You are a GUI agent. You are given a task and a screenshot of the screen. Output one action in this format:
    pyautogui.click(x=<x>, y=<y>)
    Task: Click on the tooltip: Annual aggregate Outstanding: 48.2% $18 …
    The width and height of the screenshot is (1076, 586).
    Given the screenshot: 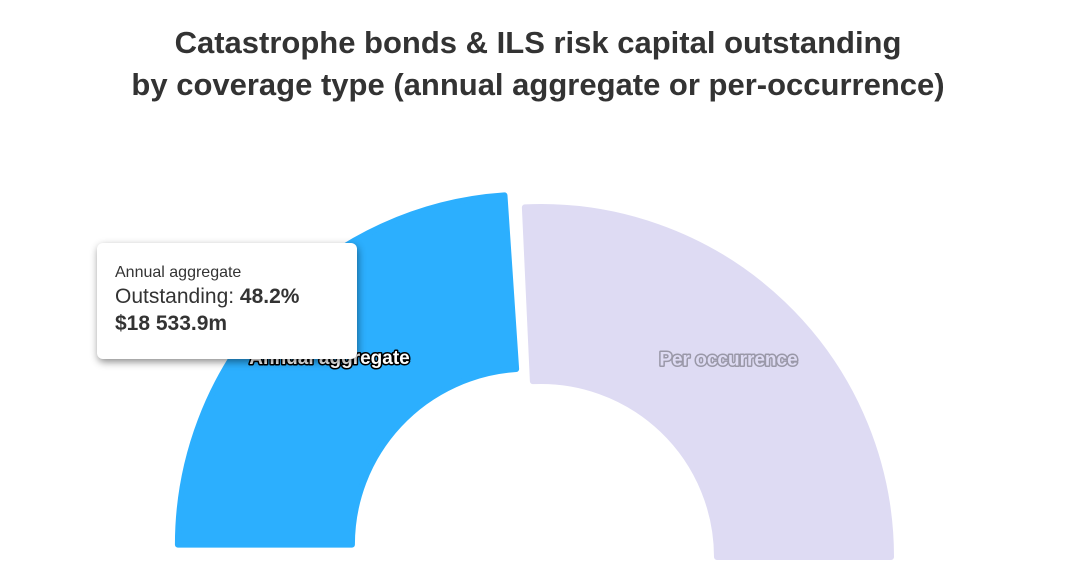 What is the action you would take?
    pyautogui.click(x=227, y=301)
    